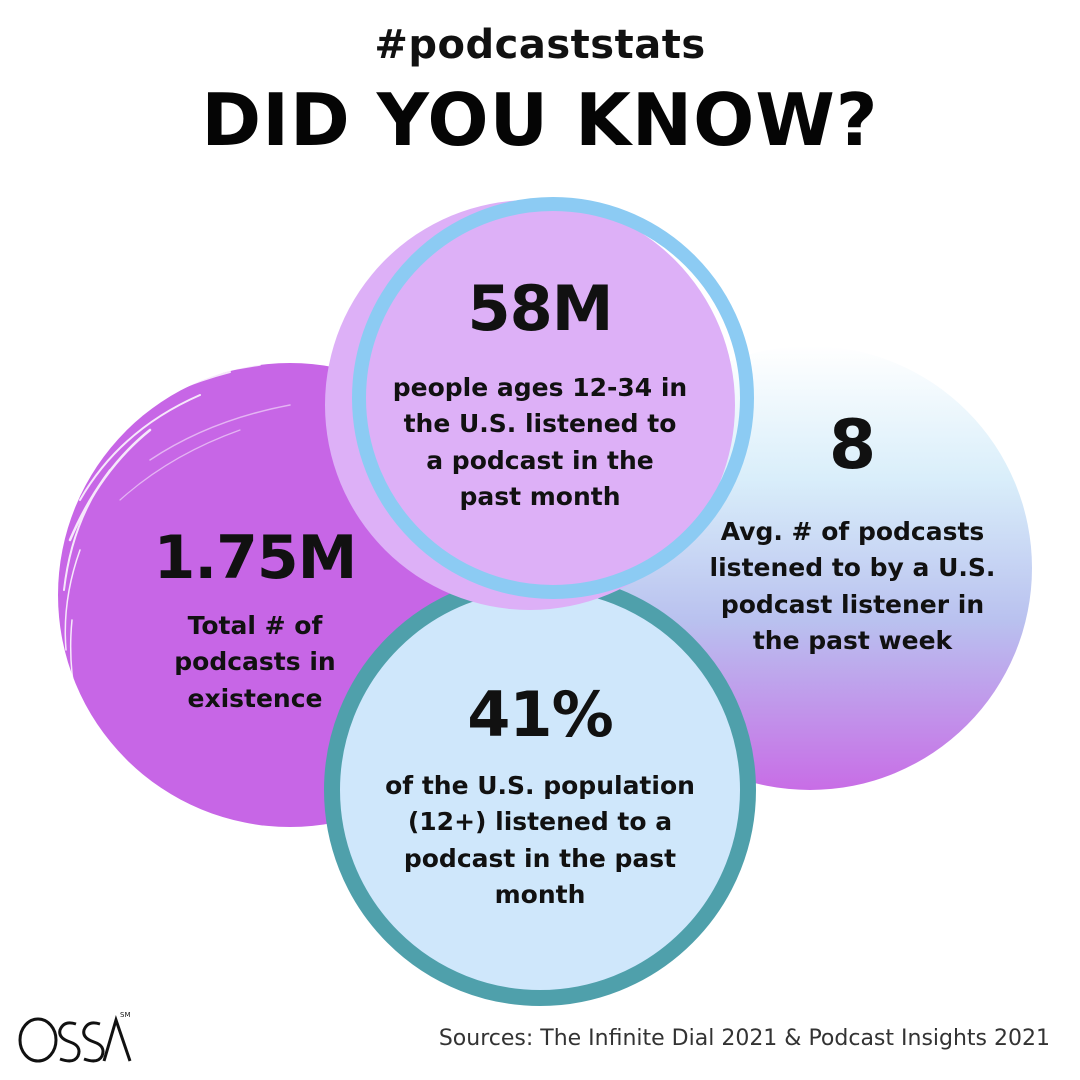 Image resolution: width=1080 pixels, height=1080 pixels. I want to click on stat-value: 58M, so click(540, 308).